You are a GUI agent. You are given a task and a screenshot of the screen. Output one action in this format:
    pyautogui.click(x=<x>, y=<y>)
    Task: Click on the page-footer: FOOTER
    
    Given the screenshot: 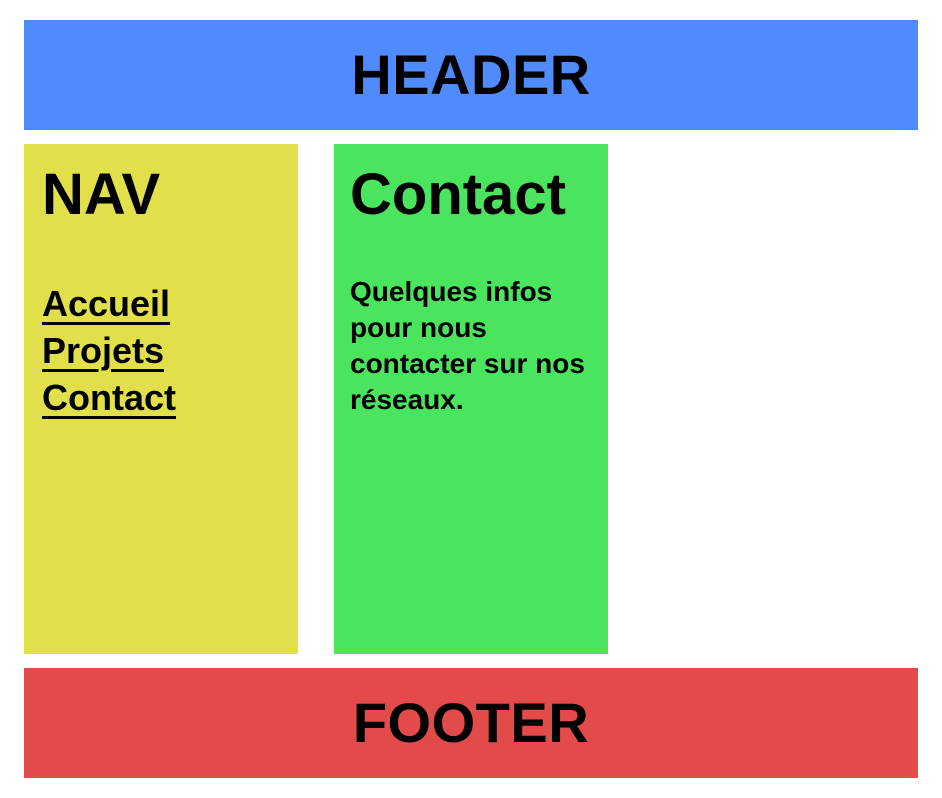 What is the action you would take?
    pyautogui.click(x=471, y=723)
    